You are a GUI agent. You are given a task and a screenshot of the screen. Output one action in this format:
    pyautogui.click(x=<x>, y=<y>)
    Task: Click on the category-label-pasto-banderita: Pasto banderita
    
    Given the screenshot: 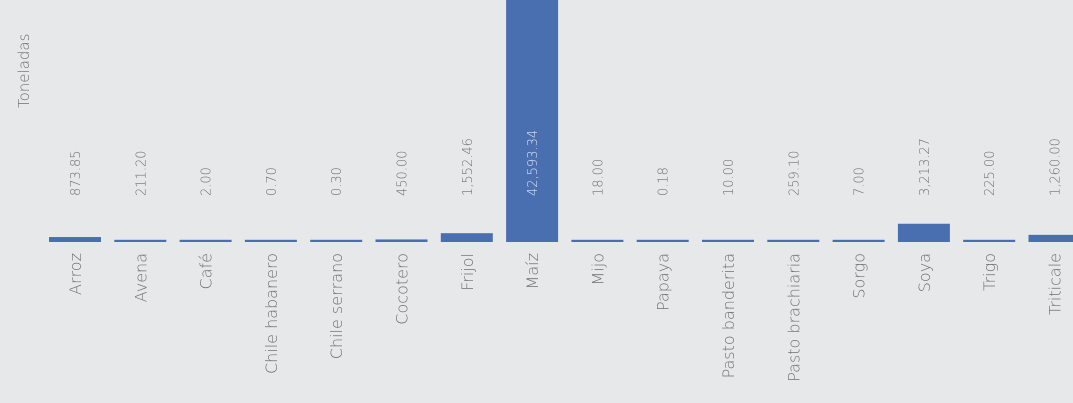 What is the action you would take?
    pyautogui.click(x=728, y=315)
    